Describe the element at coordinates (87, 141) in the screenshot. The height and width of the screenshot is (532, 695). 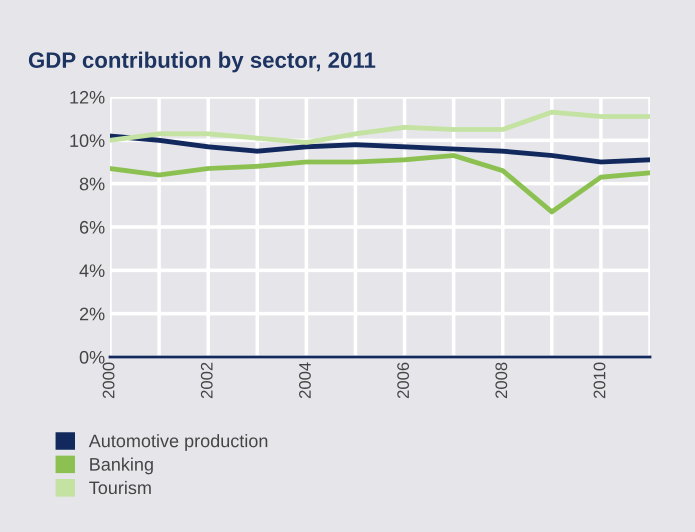
I see `y-tick-label: 10%` at that location.